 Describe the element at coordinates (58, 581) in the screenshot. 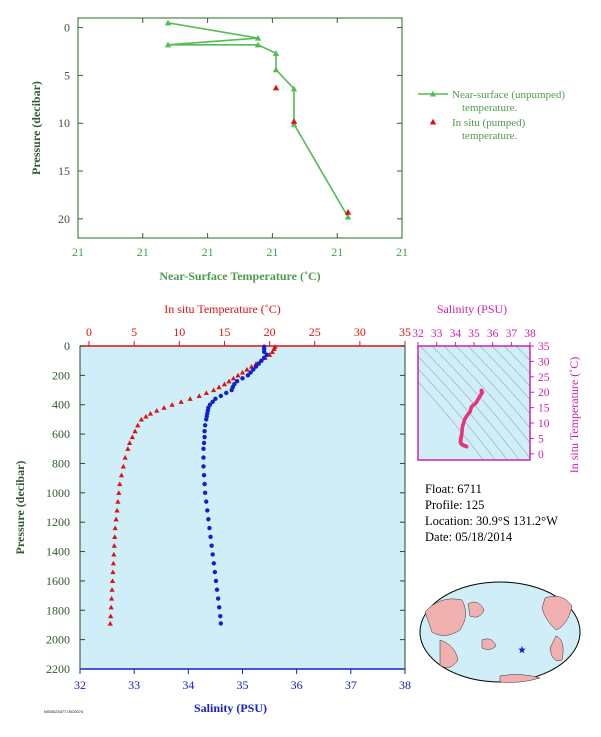

I see `pressure-tick-label: 1600` at that location.